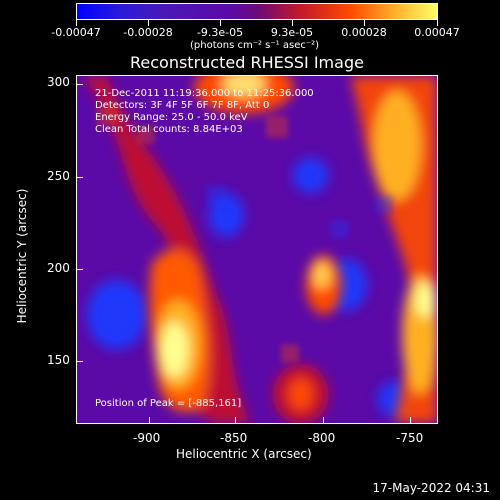 The image size is (500, 500). I want to click on footer-timestamp: 17-May-2022 04:31, so click(431, 488).